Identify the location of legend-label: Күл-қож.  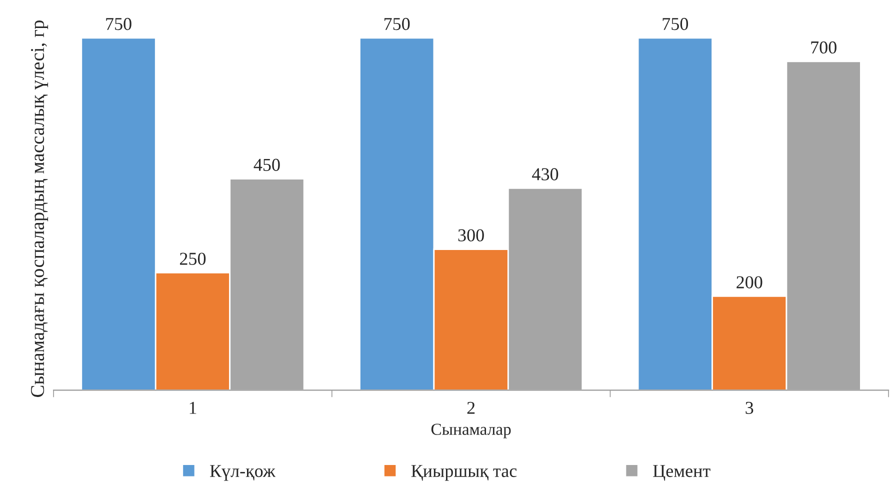
(243, 473).